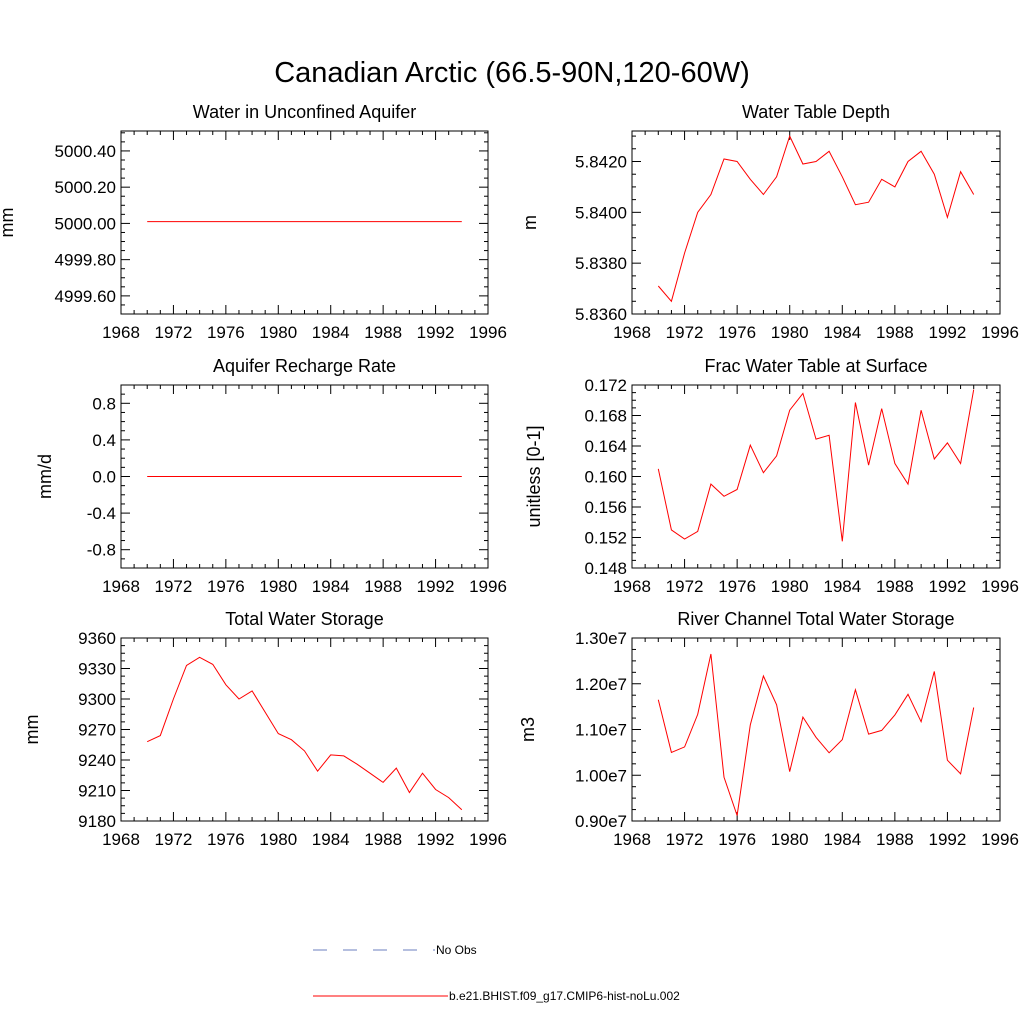 This screenshot has height=1024, width=1024. What do you see at coordinates (528, 729) in the screenshot?
I see `y-axis-label: m3` at bounding box center [528, 729].